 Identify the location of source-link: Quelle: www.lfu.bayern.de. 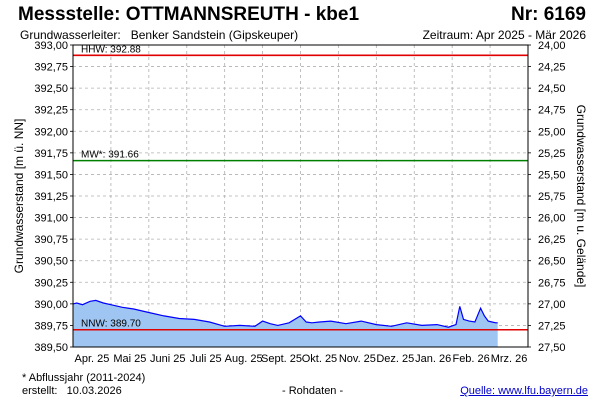
(524, 391).